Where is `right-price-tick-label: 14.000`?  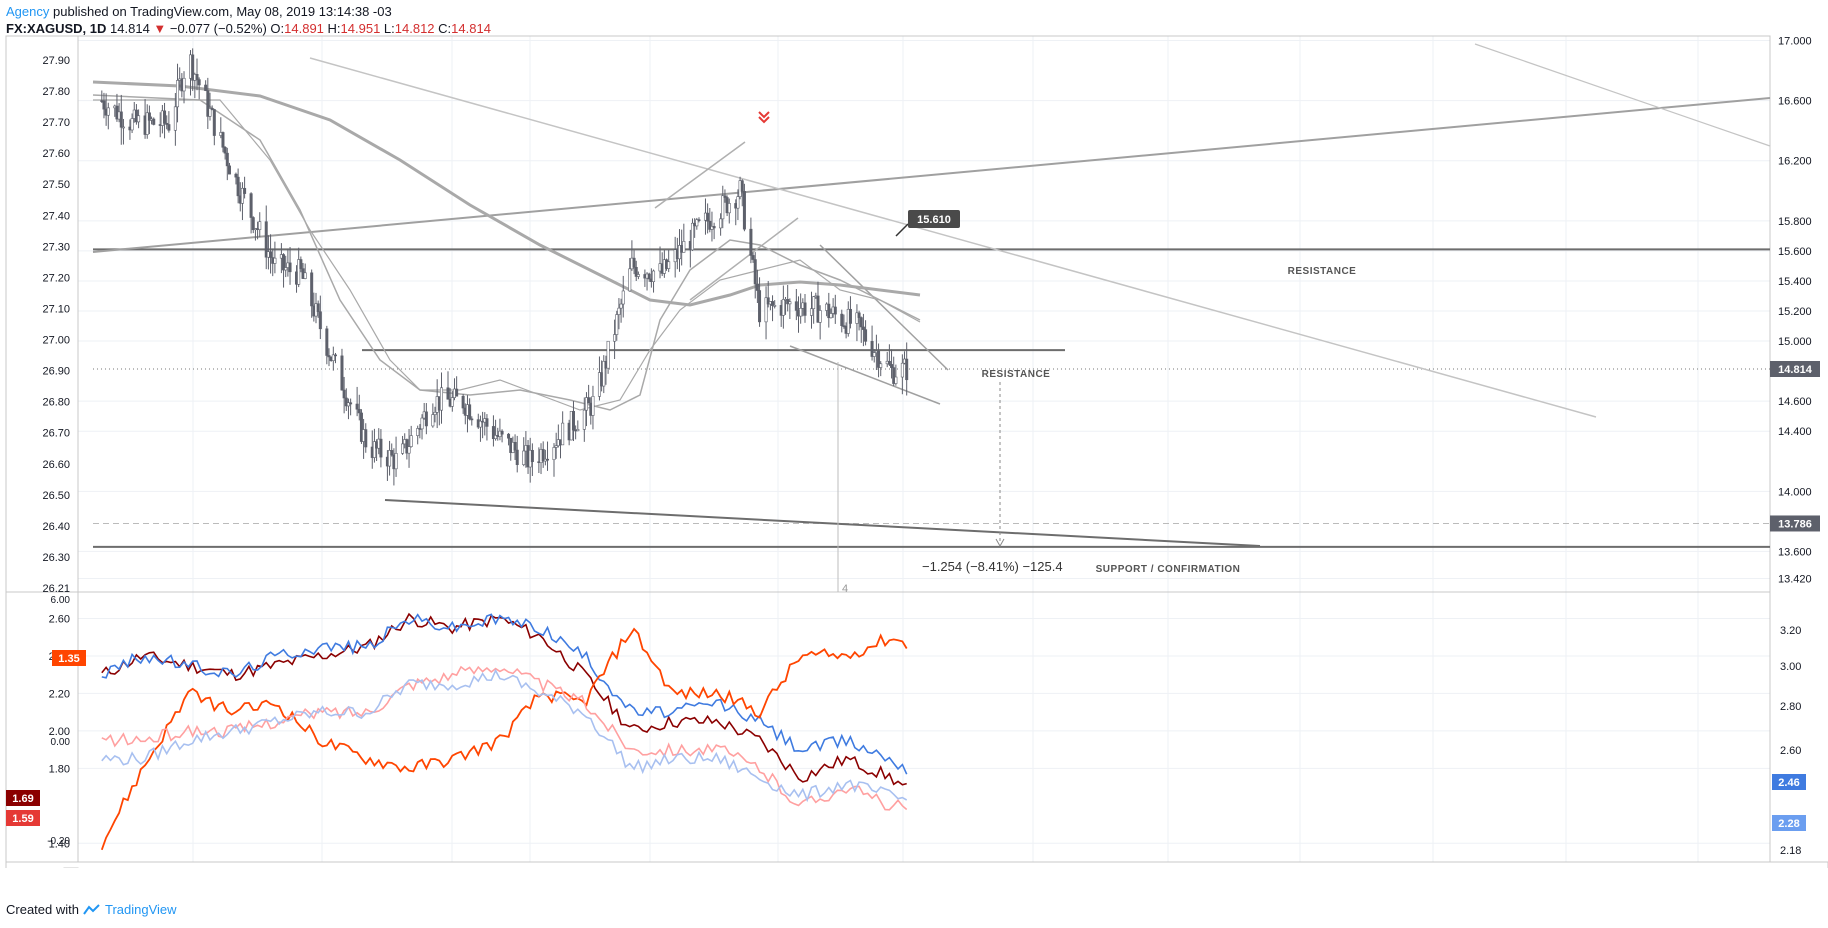
right-price-tick-label: 14.000 is located at coordinates (1795, 492).